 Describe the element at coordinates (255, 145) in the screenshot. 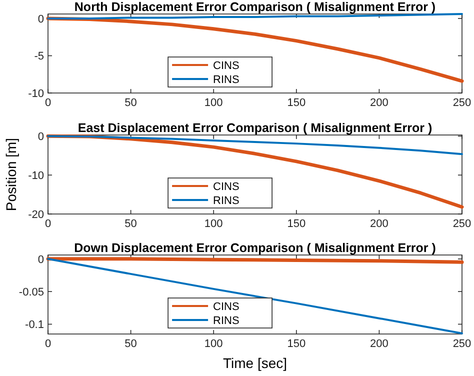

I see `line-series` at that location.